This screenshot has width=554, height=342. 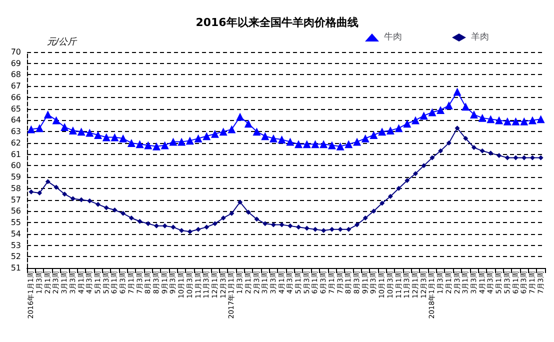 I want to click on y-tick-label: 64, so click(x=15, y=120).